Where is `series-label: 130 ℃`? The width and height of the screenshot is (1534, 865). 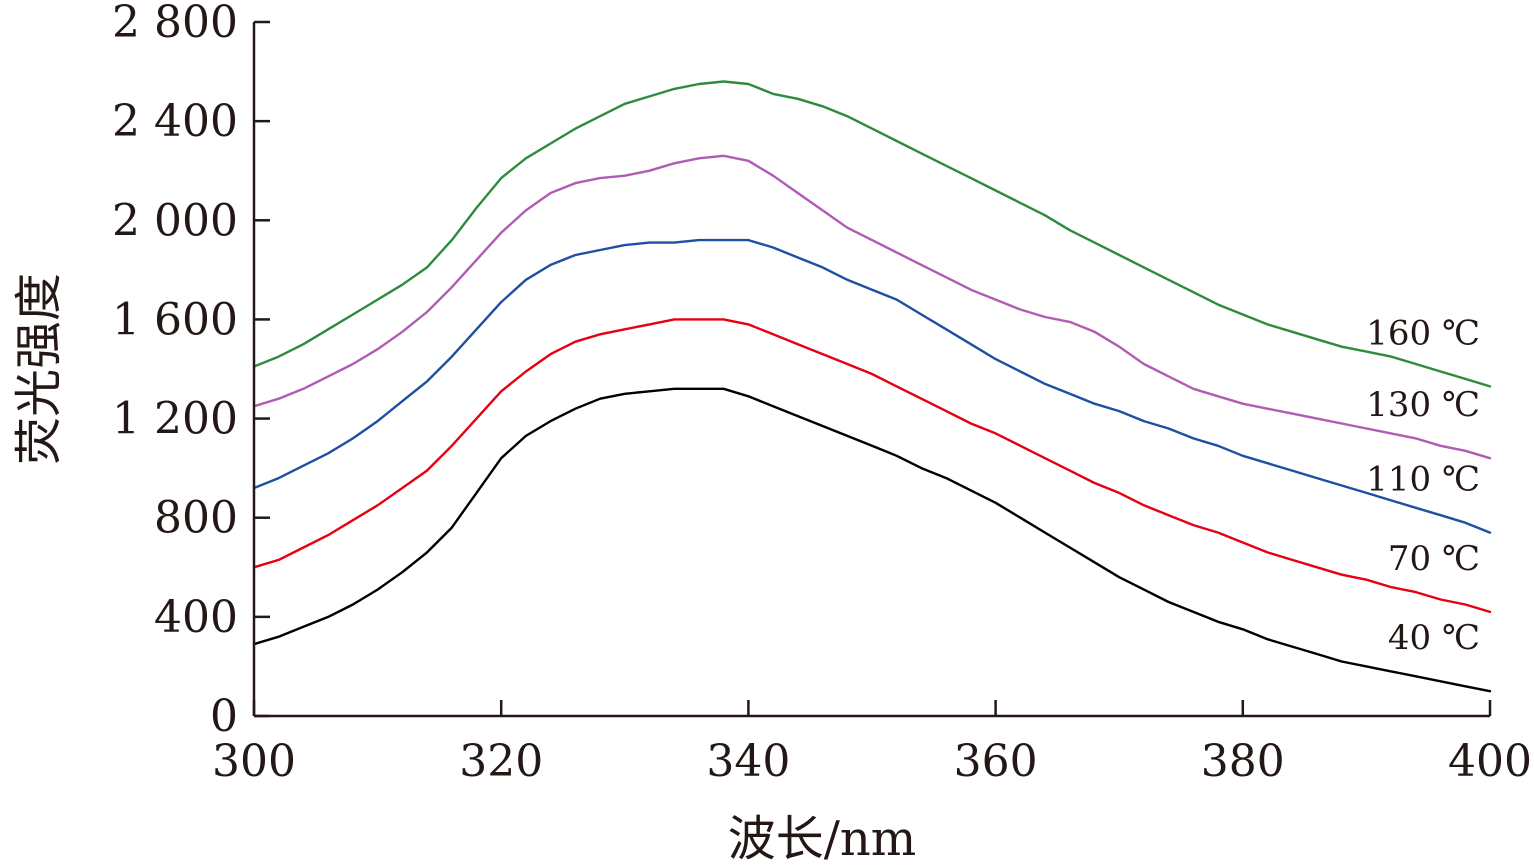
series-label: 130 ℃ is located at coordinates (1423, 405).